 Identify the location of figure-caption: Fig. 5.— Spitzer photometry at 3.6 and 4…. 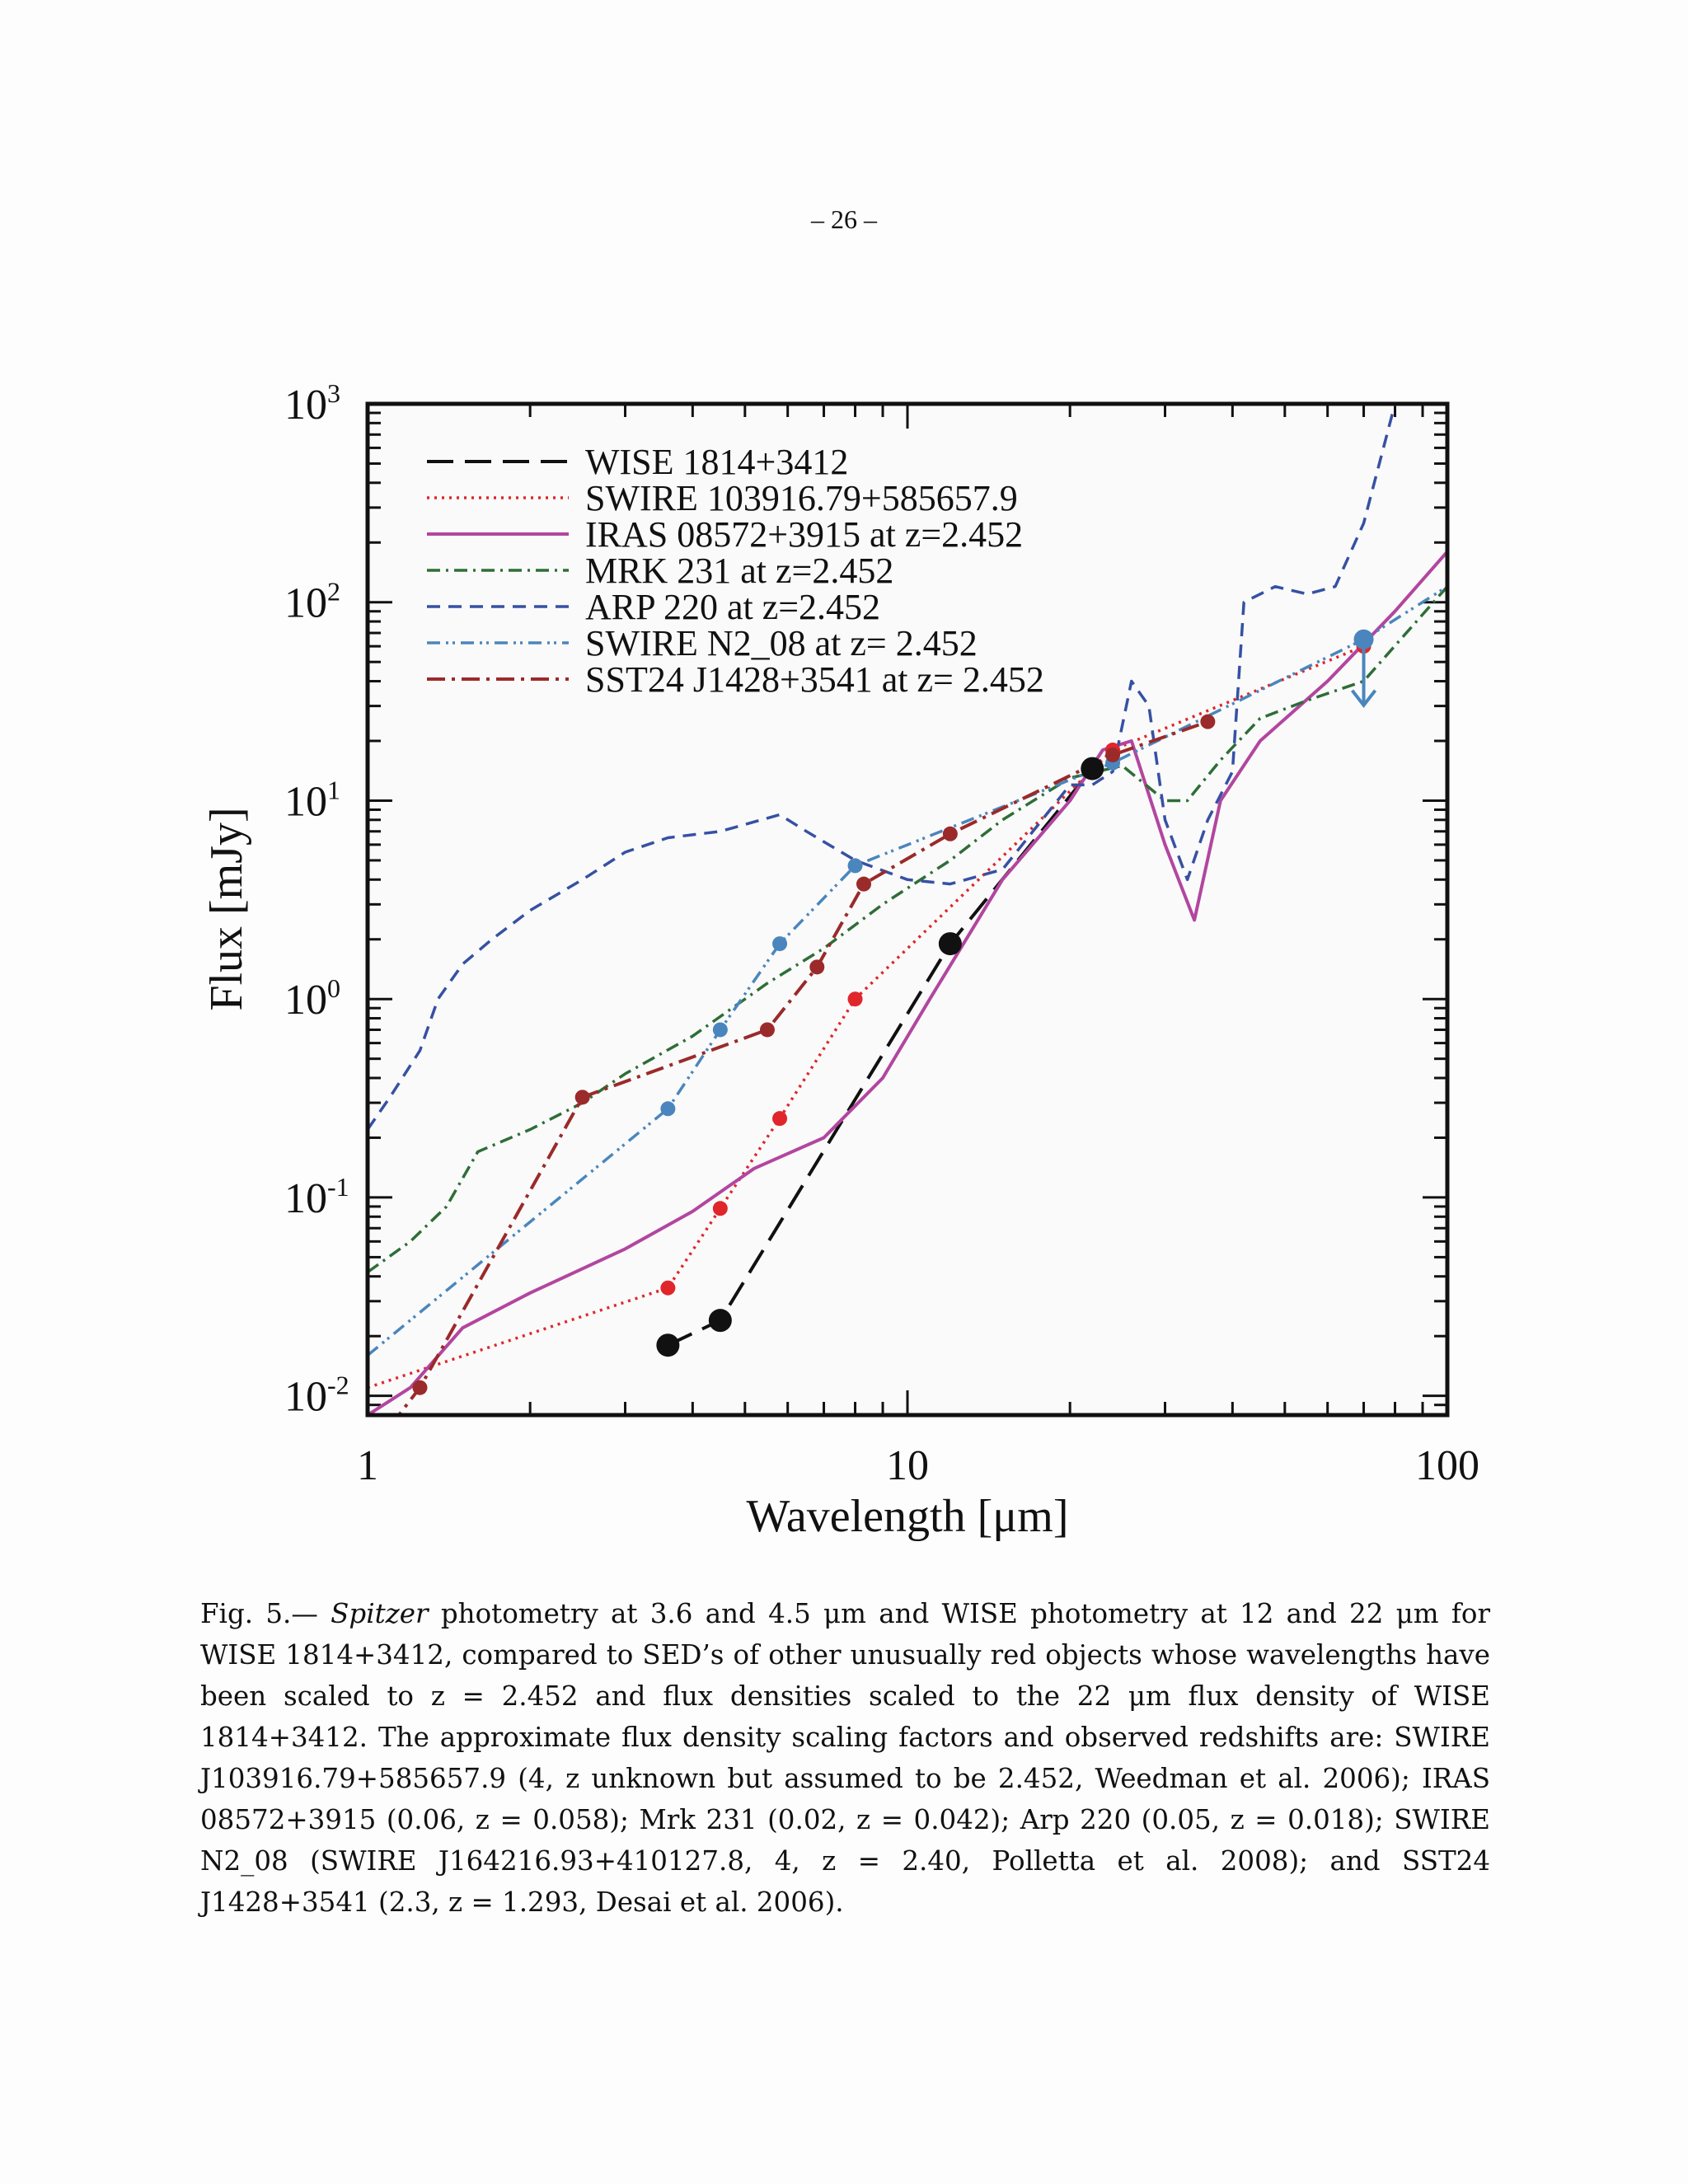
(845, 1758).